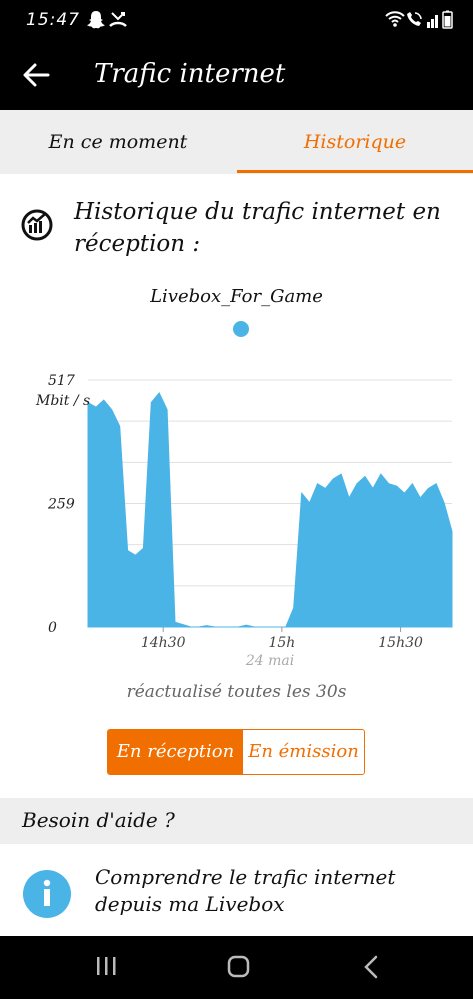  I want to click on status-left-icons, so click(108, 22).